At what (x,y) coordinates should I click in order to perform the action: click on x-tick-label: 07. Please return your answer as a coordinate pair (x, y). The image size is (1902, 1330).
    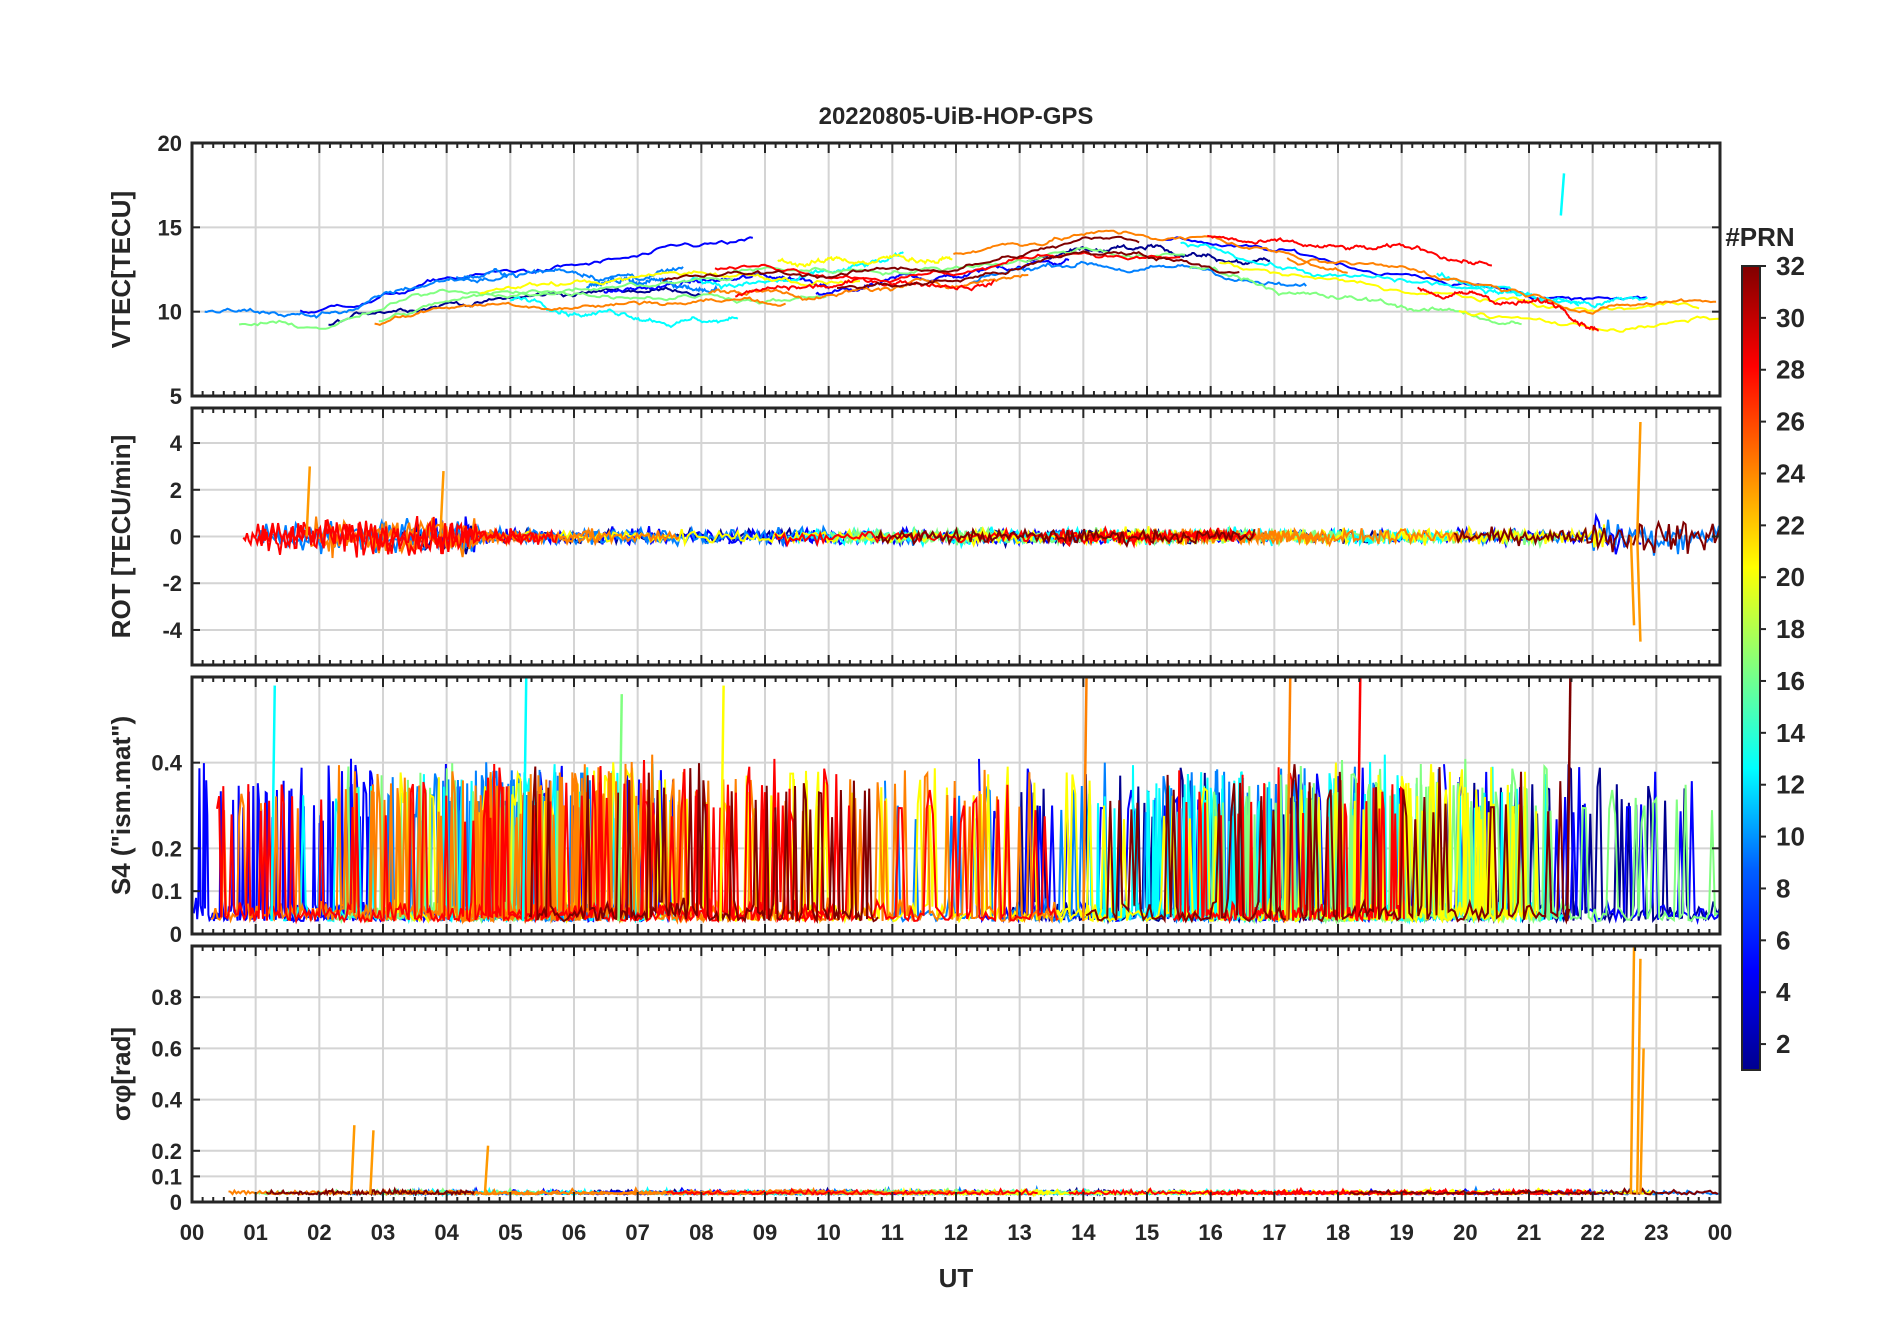
    Looking at the image, I should click on (637, 1232).